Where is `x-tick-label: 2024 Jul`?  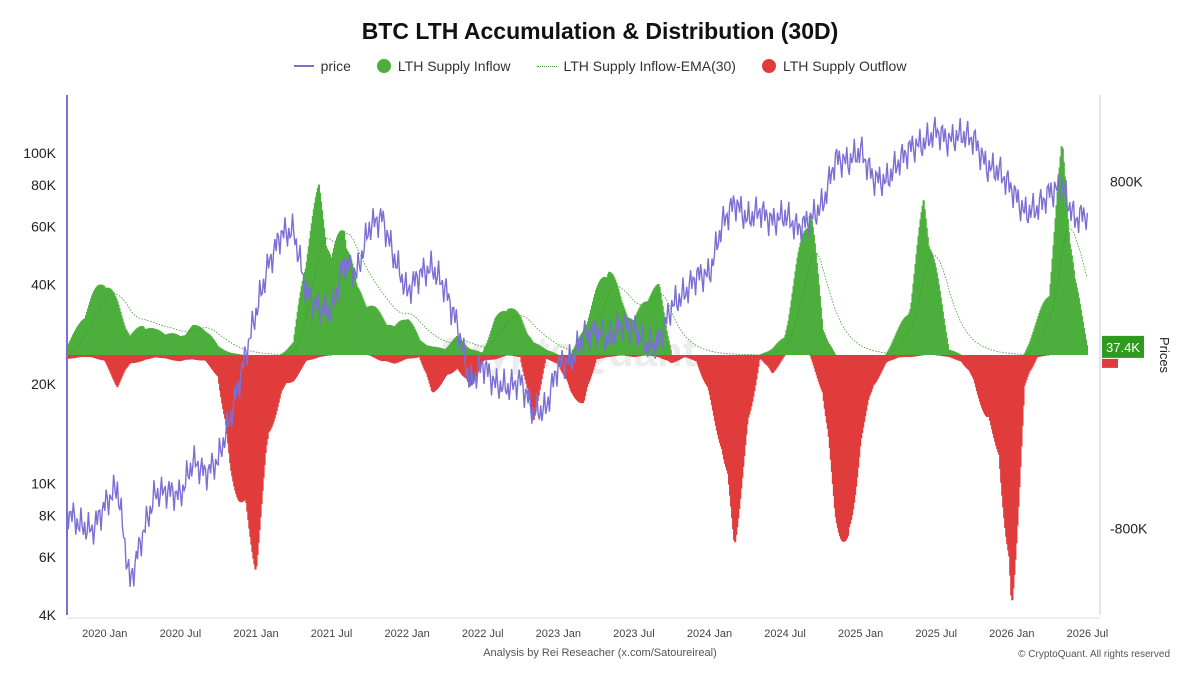
x-tick-label: 2024 Jul is located at coordinates (785, 634).